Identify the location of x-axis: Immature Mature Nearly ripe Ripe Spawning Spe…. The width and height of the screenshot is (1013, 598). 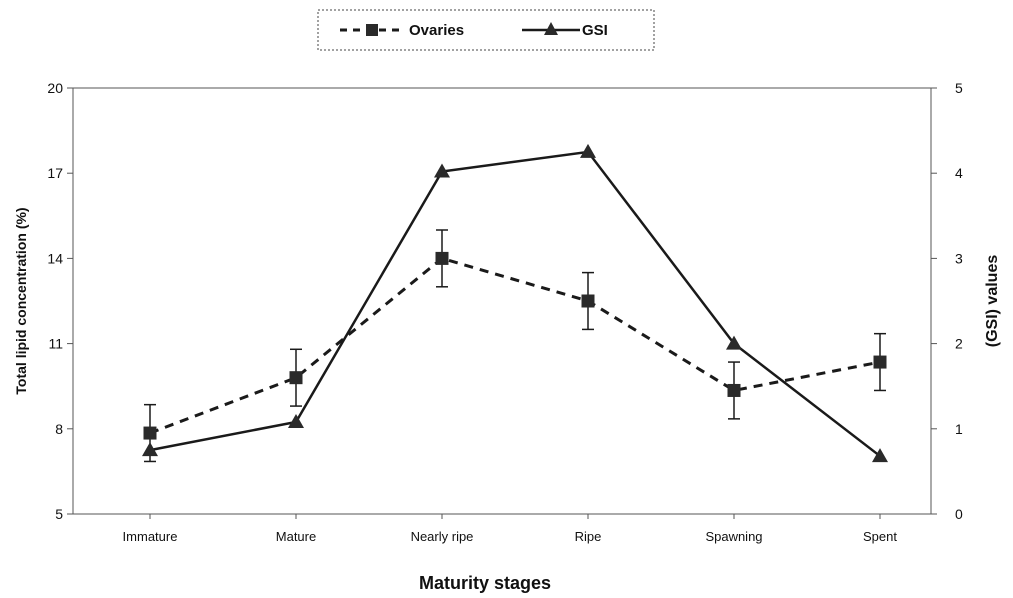
(510, 529).